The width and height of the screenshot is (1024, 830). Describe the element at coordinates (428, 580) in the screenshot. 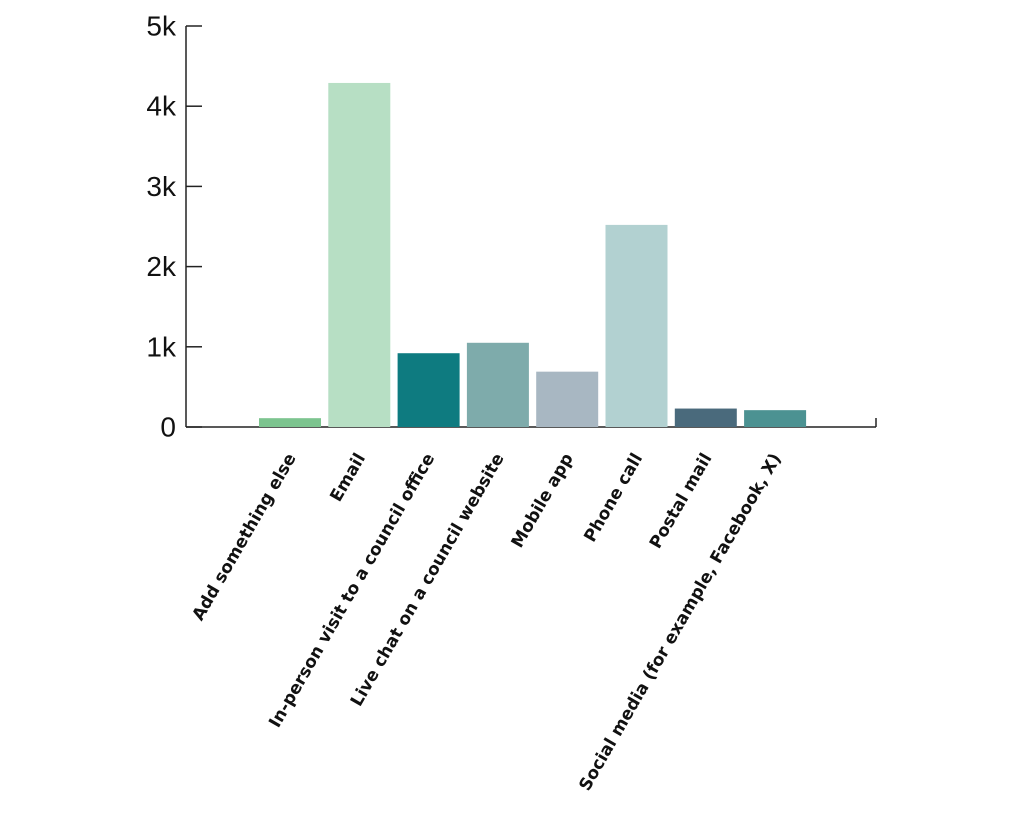

I see `x-tick-label: Live chat on a council website` at that location.